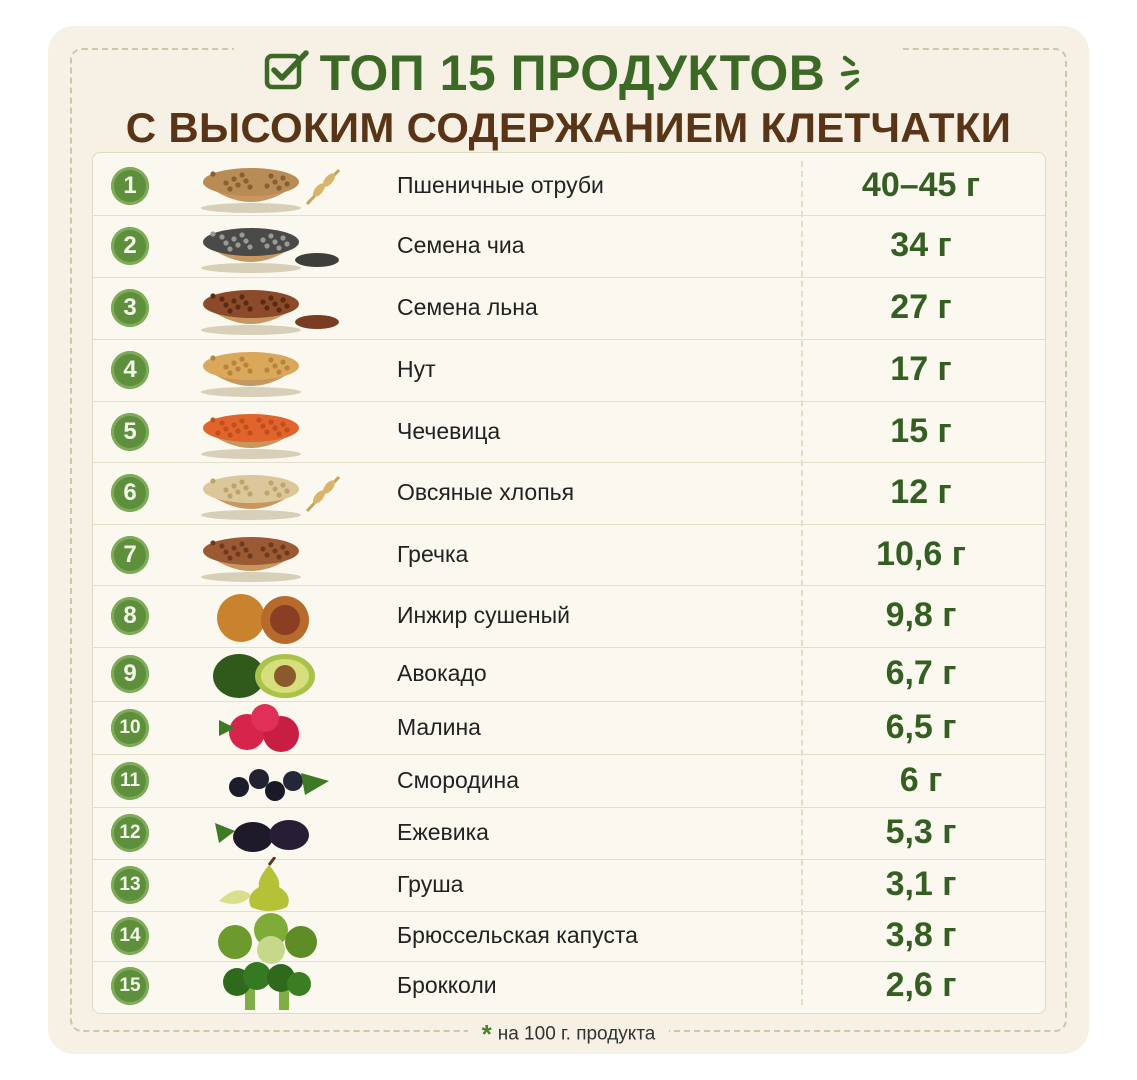 This screenshot has width=1137, height=1080. What do you see at coordinates (269, 246) in the screenshot?
I see `chia-seeds-image` at bounding box center [269, 246].